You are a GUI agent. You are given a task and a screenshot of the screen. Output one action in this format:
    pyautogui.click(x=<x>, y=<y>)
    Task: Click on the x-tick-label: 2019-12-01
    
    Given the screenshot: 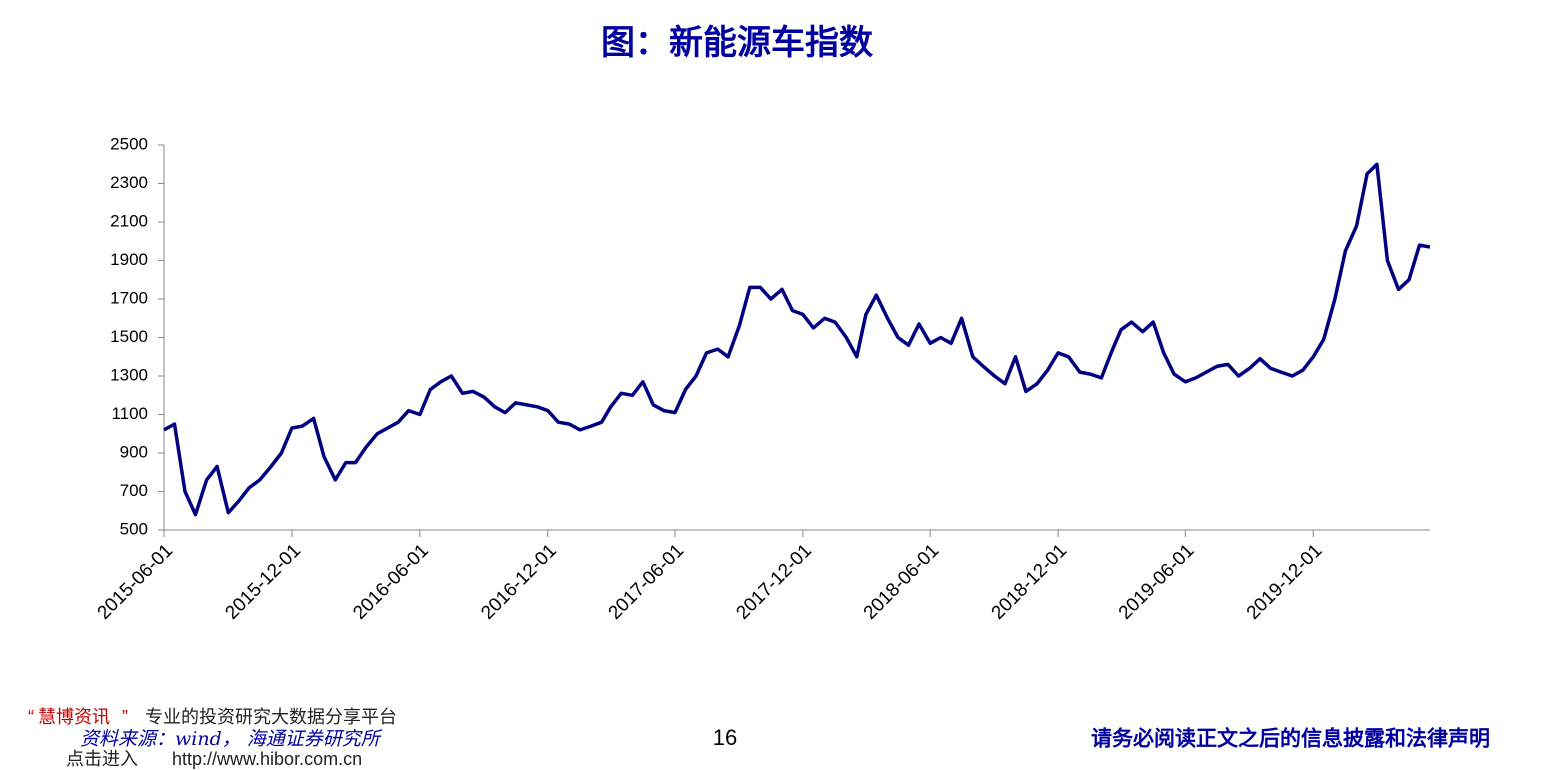 What is the action you would take?
    pyautogui.click(x=1285, y=582)
    